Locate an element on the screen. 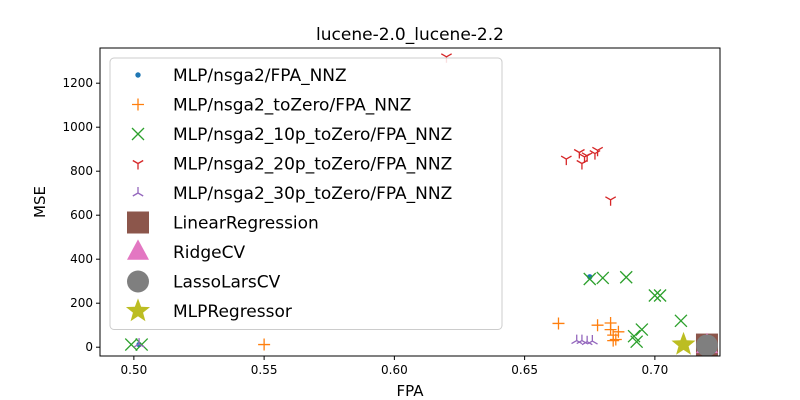  legend-label: LinearRegression is located at coordinates (246, 224).